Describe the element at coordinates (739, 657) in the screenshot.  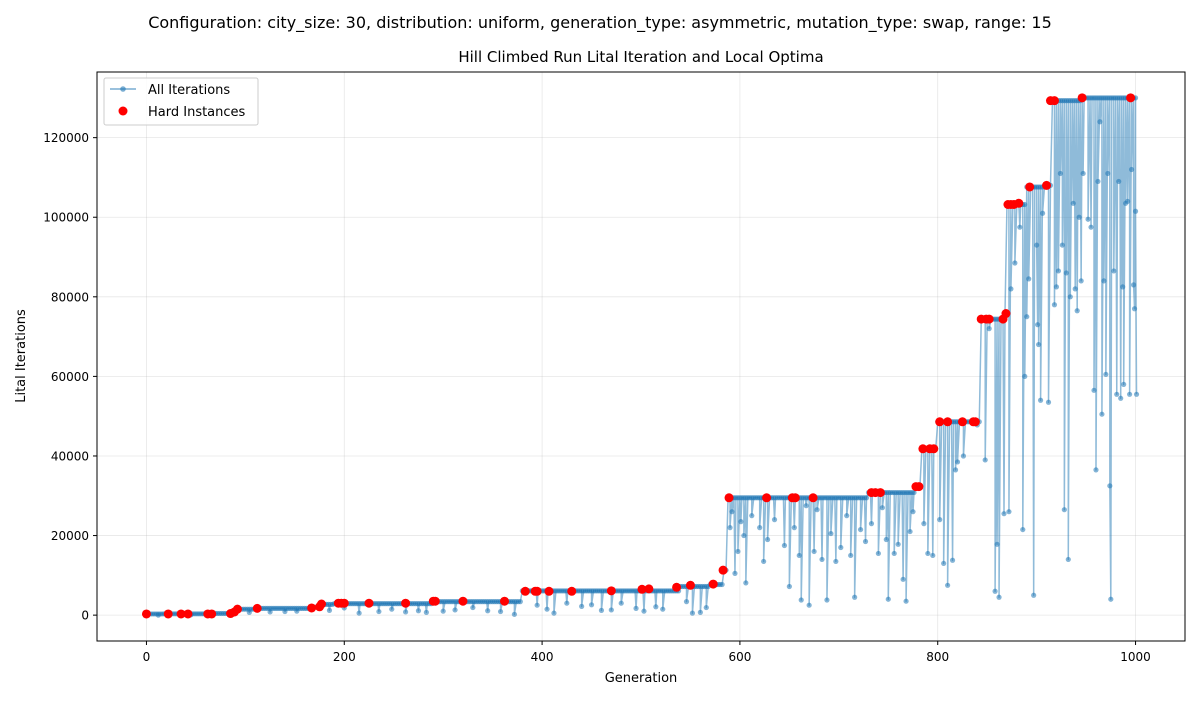
I see `x-tick-label: 600` at that location.